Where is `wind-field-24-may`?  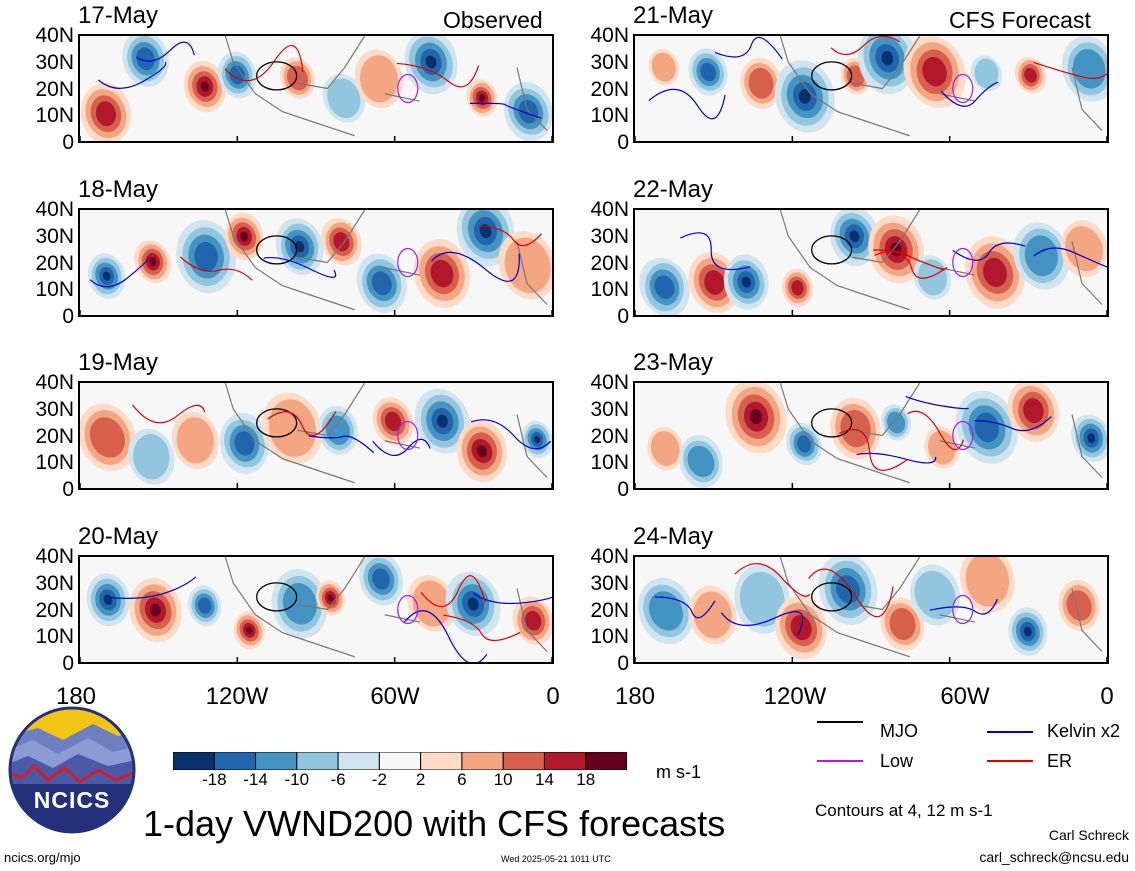
wind-field-24-may is located at coordinates (871, 609).